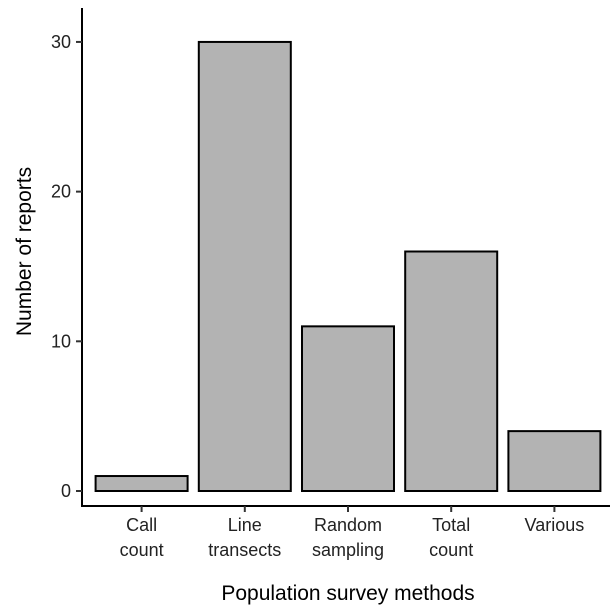 This screenshot has height=611, width=612. I want to click on x-tick-label: Line transects, so click(244, 537).